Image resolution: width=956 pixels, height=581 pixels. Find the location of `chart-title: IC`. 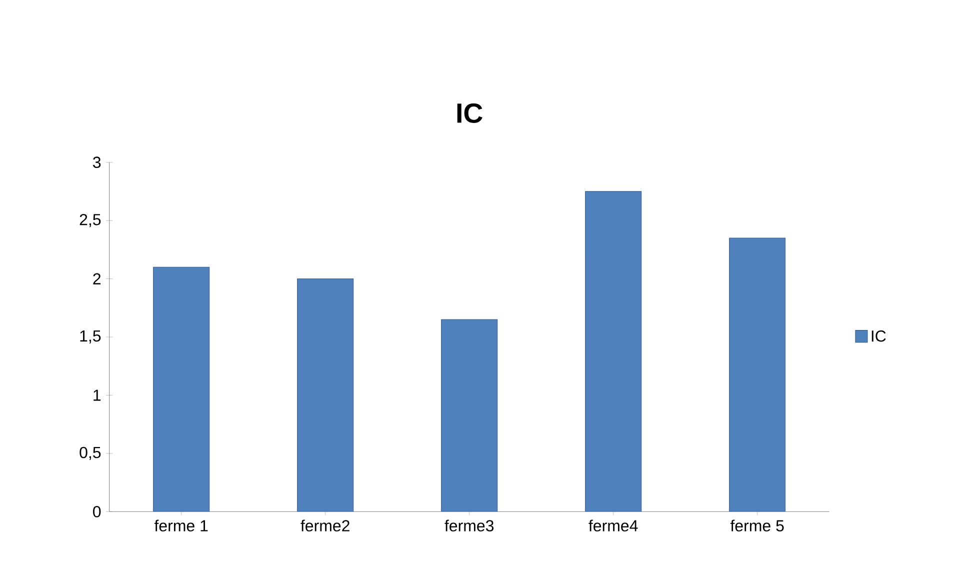

chart-title: IC is located at coordinates (469, 113).